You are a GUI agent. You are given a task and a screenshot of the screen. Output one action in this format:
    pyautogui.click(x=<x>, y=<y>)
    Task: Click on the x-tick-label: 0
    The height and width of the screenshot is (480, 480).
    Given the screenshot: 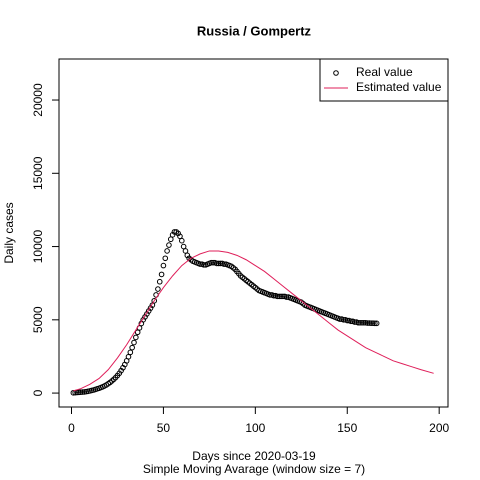 What is the action you would take?
    pyautogui.click(x=71, y=428)
    